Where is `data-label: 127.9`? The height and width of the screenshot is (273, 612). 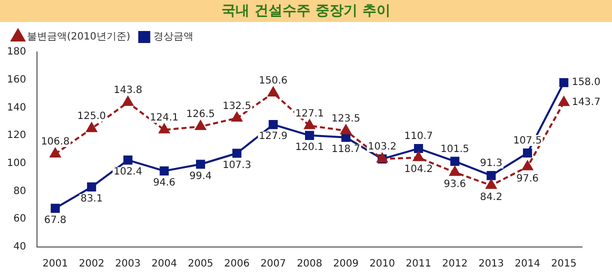
data-label: 127.9 is located at coordinates (273, 136).